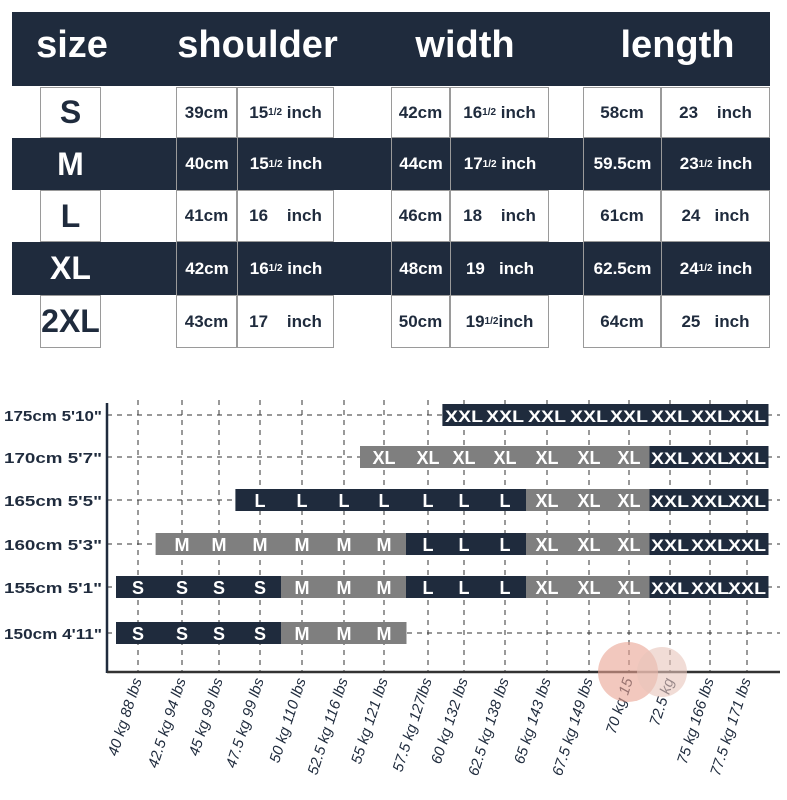 The width and height of the screenshot is (787, 800). Describe the element at coordinates (420, 164) in the screenshot. I see `cell-width-cm: 44cm` at that location.